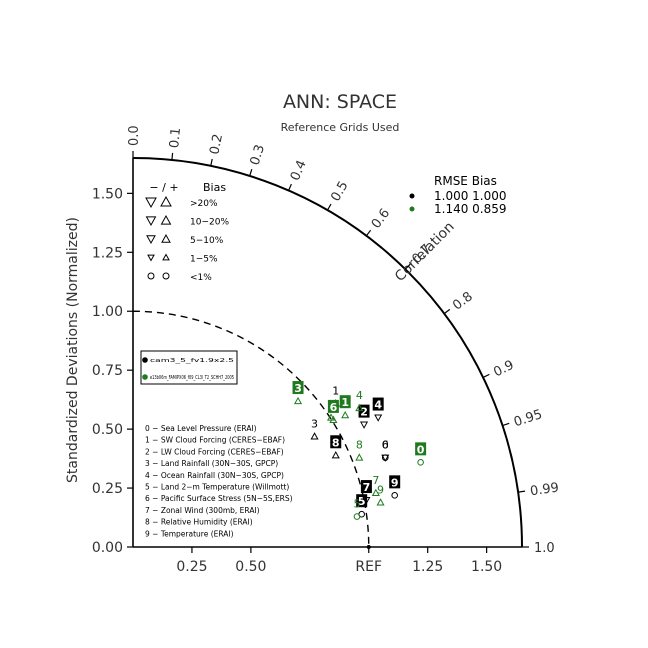 This screenshot has width=648, height=648. What do you see at coordinates (214, 475) in the screenshot?
I see `variable-list-item: 4 − Ocean Rainfall (30N−30S, GPCP)` at bounding box center [214, 475].